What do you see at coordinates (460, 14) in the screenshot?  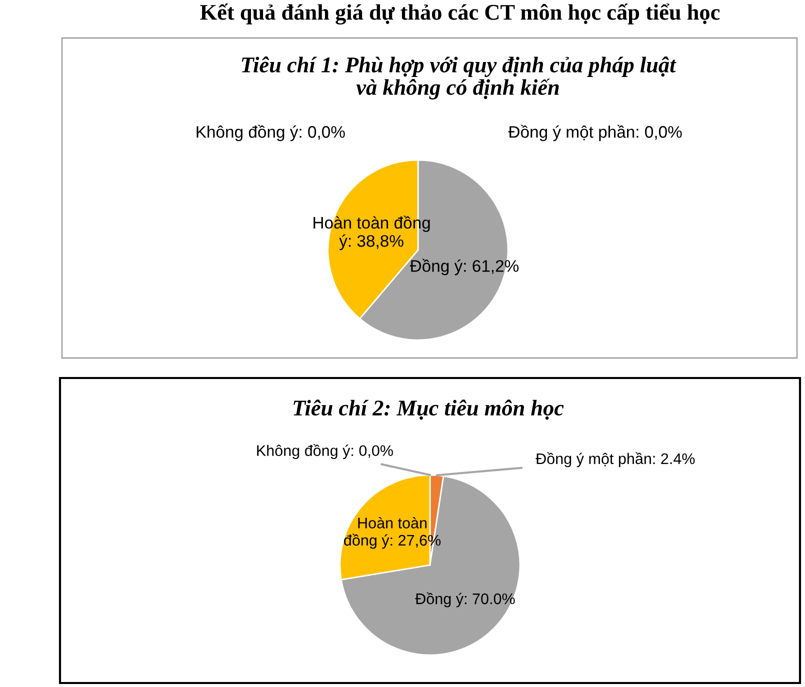 I see `text: Kết quả đánh giá dự thảo các CT môn học cấp tiểu học` at bounding box center [460, 14].